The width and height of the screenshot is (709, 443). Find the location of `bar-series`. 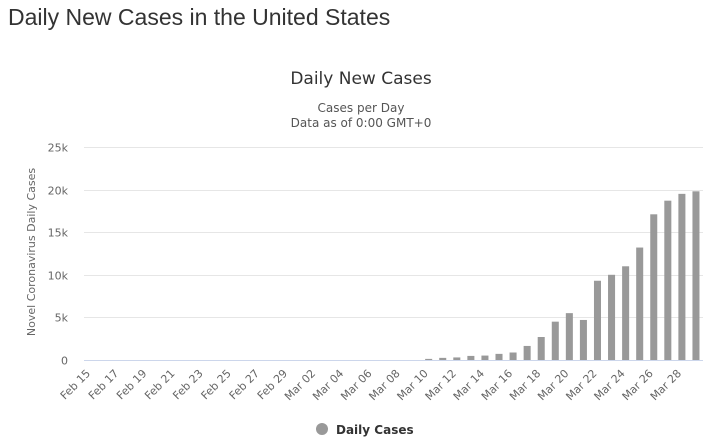

bar-series is located at coordinates (562, 276).